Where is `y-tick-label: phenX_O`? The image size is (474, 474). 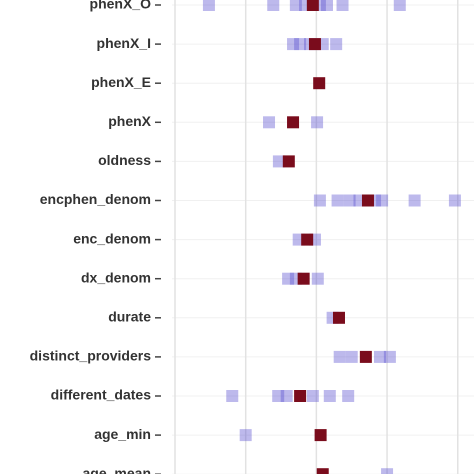 y-tick-label: phenX_O is located at coordinates (121, 6).